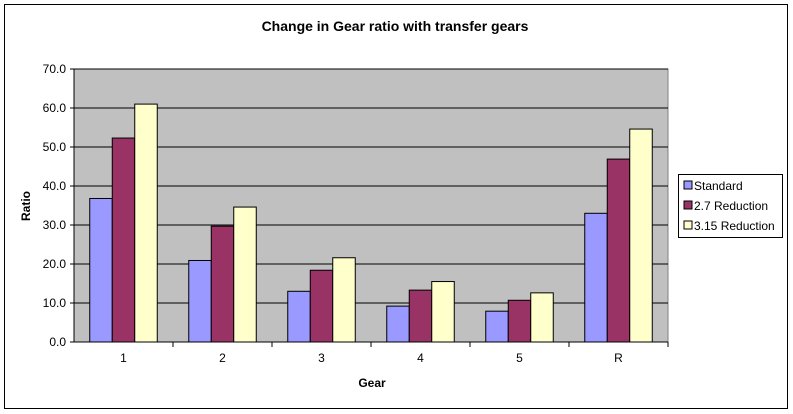  I want to click on legend: Standard 2.7 Reduction 3.15 Reduction, so click(730, 206).